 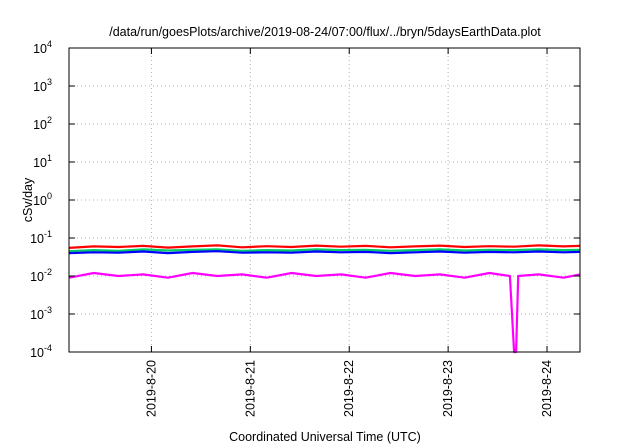 I want to click on x-tick-label: 2019-8-22, so click(x=349, y=388).